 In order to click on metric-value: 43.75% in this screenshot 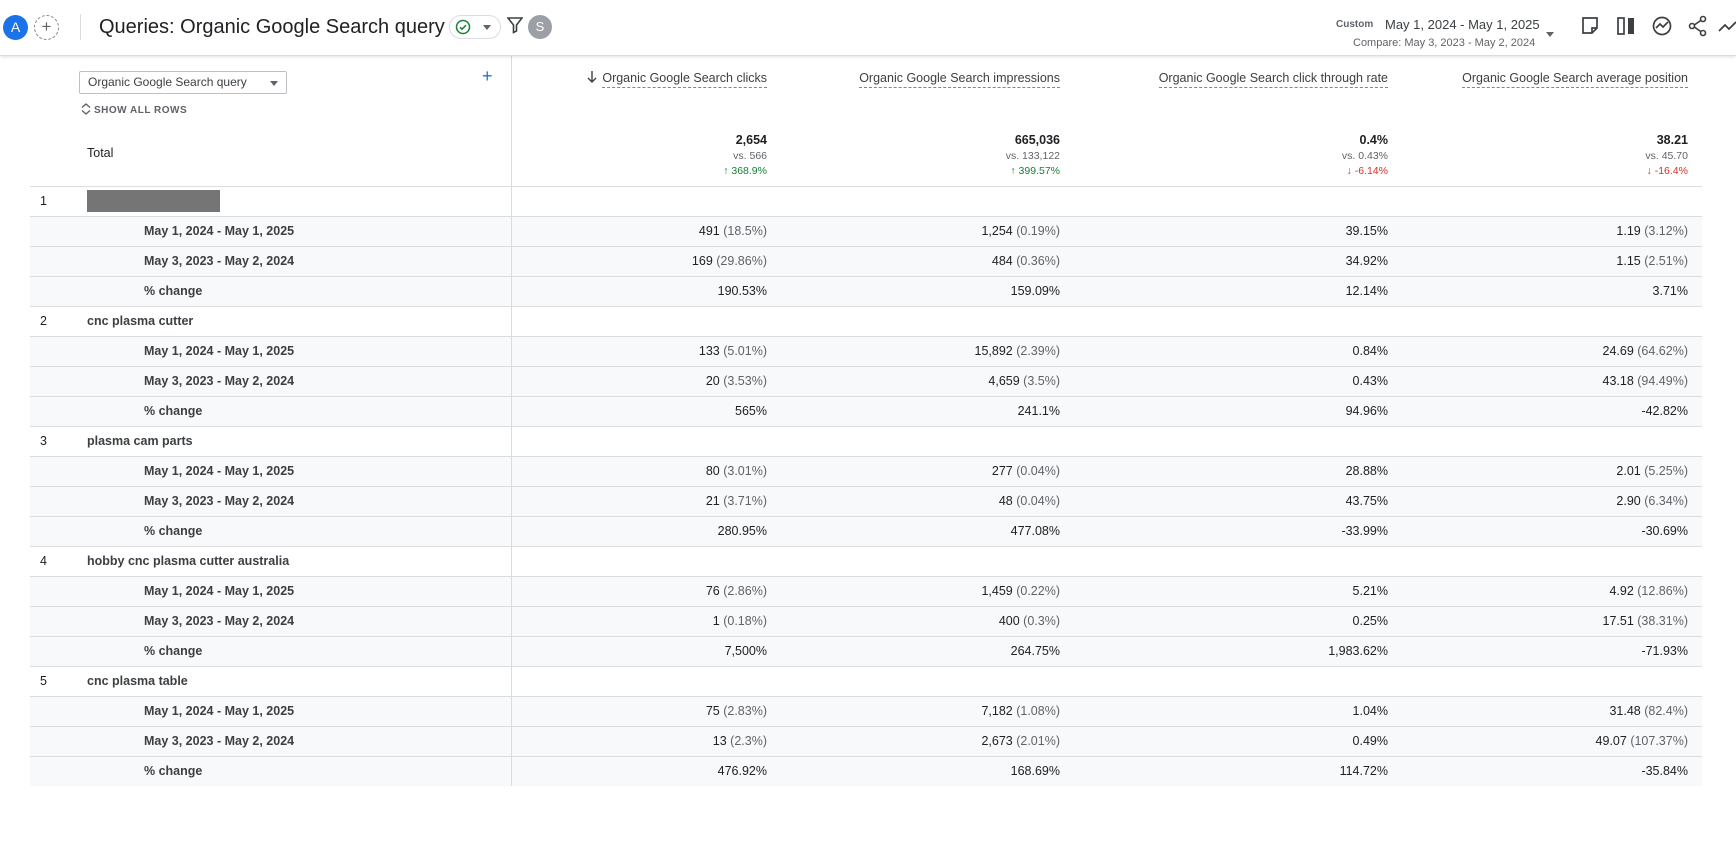, I will do `click(1366, 501)`.